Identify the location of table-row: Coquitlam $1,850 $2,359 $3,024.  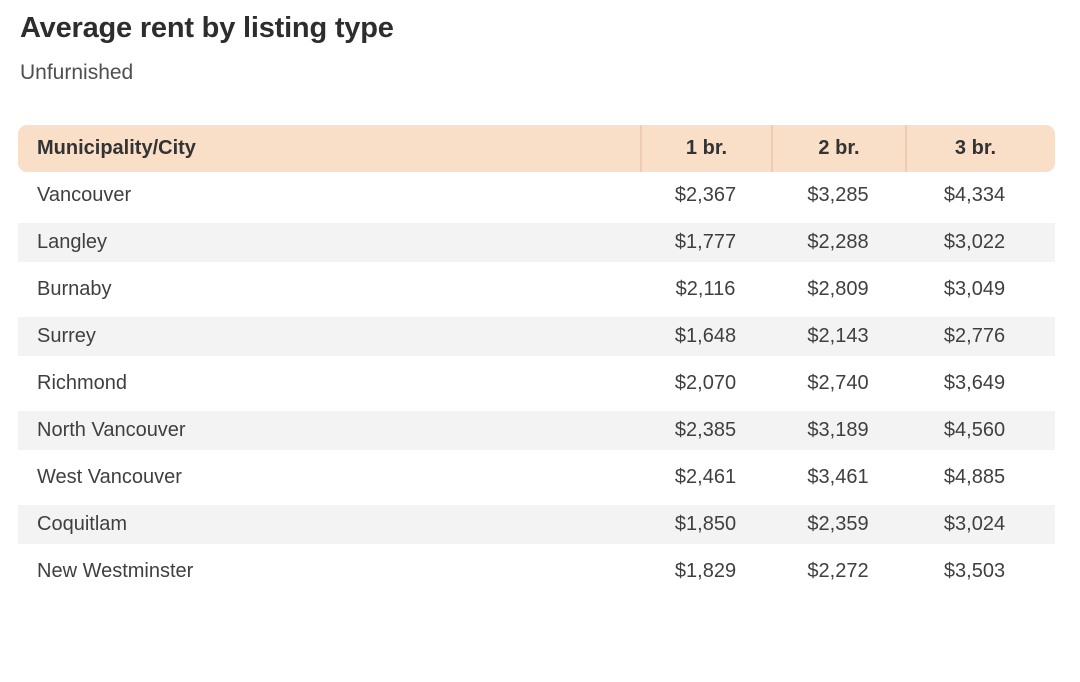
(536, 525).